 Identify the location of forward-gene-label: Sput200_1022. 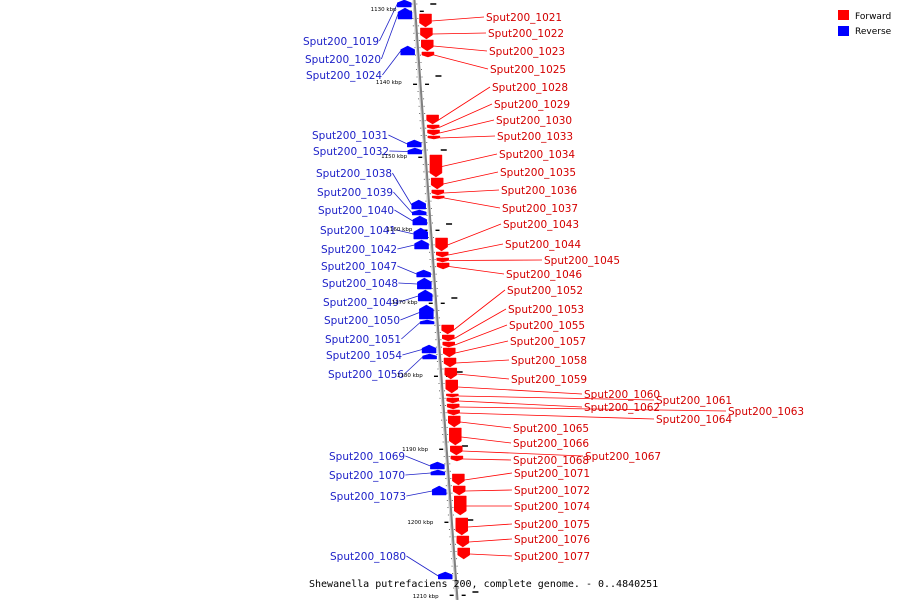
(526, 34).